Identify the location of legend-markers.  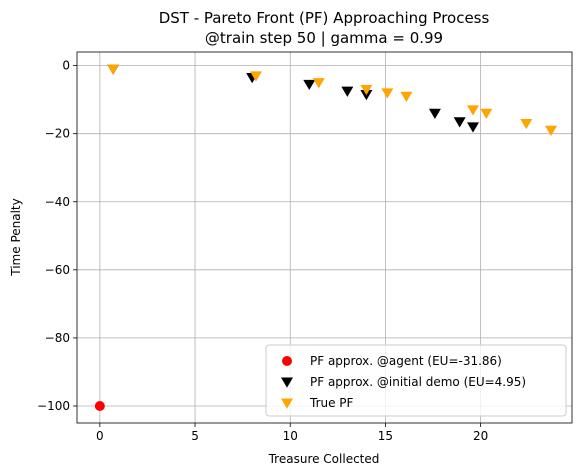
(287, 382).